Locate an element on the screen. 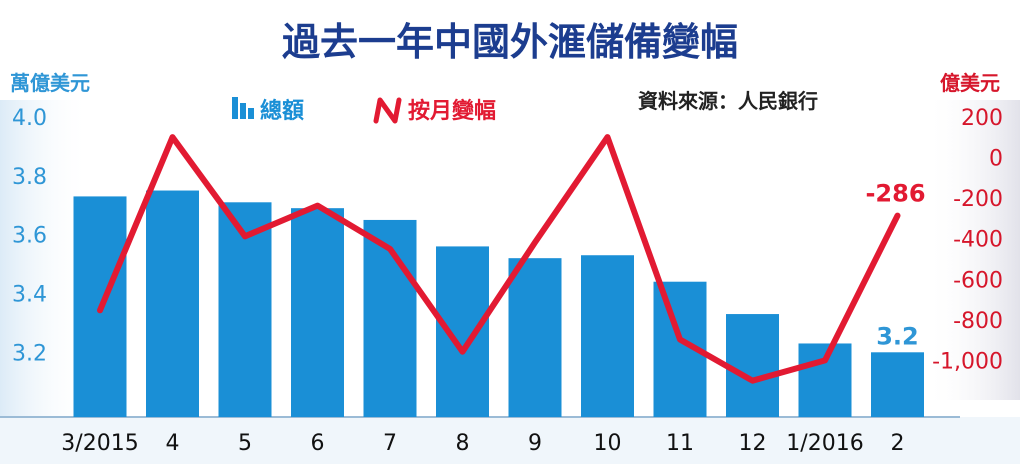  right-tick-label: -800 is located at coordinates (978, 321).